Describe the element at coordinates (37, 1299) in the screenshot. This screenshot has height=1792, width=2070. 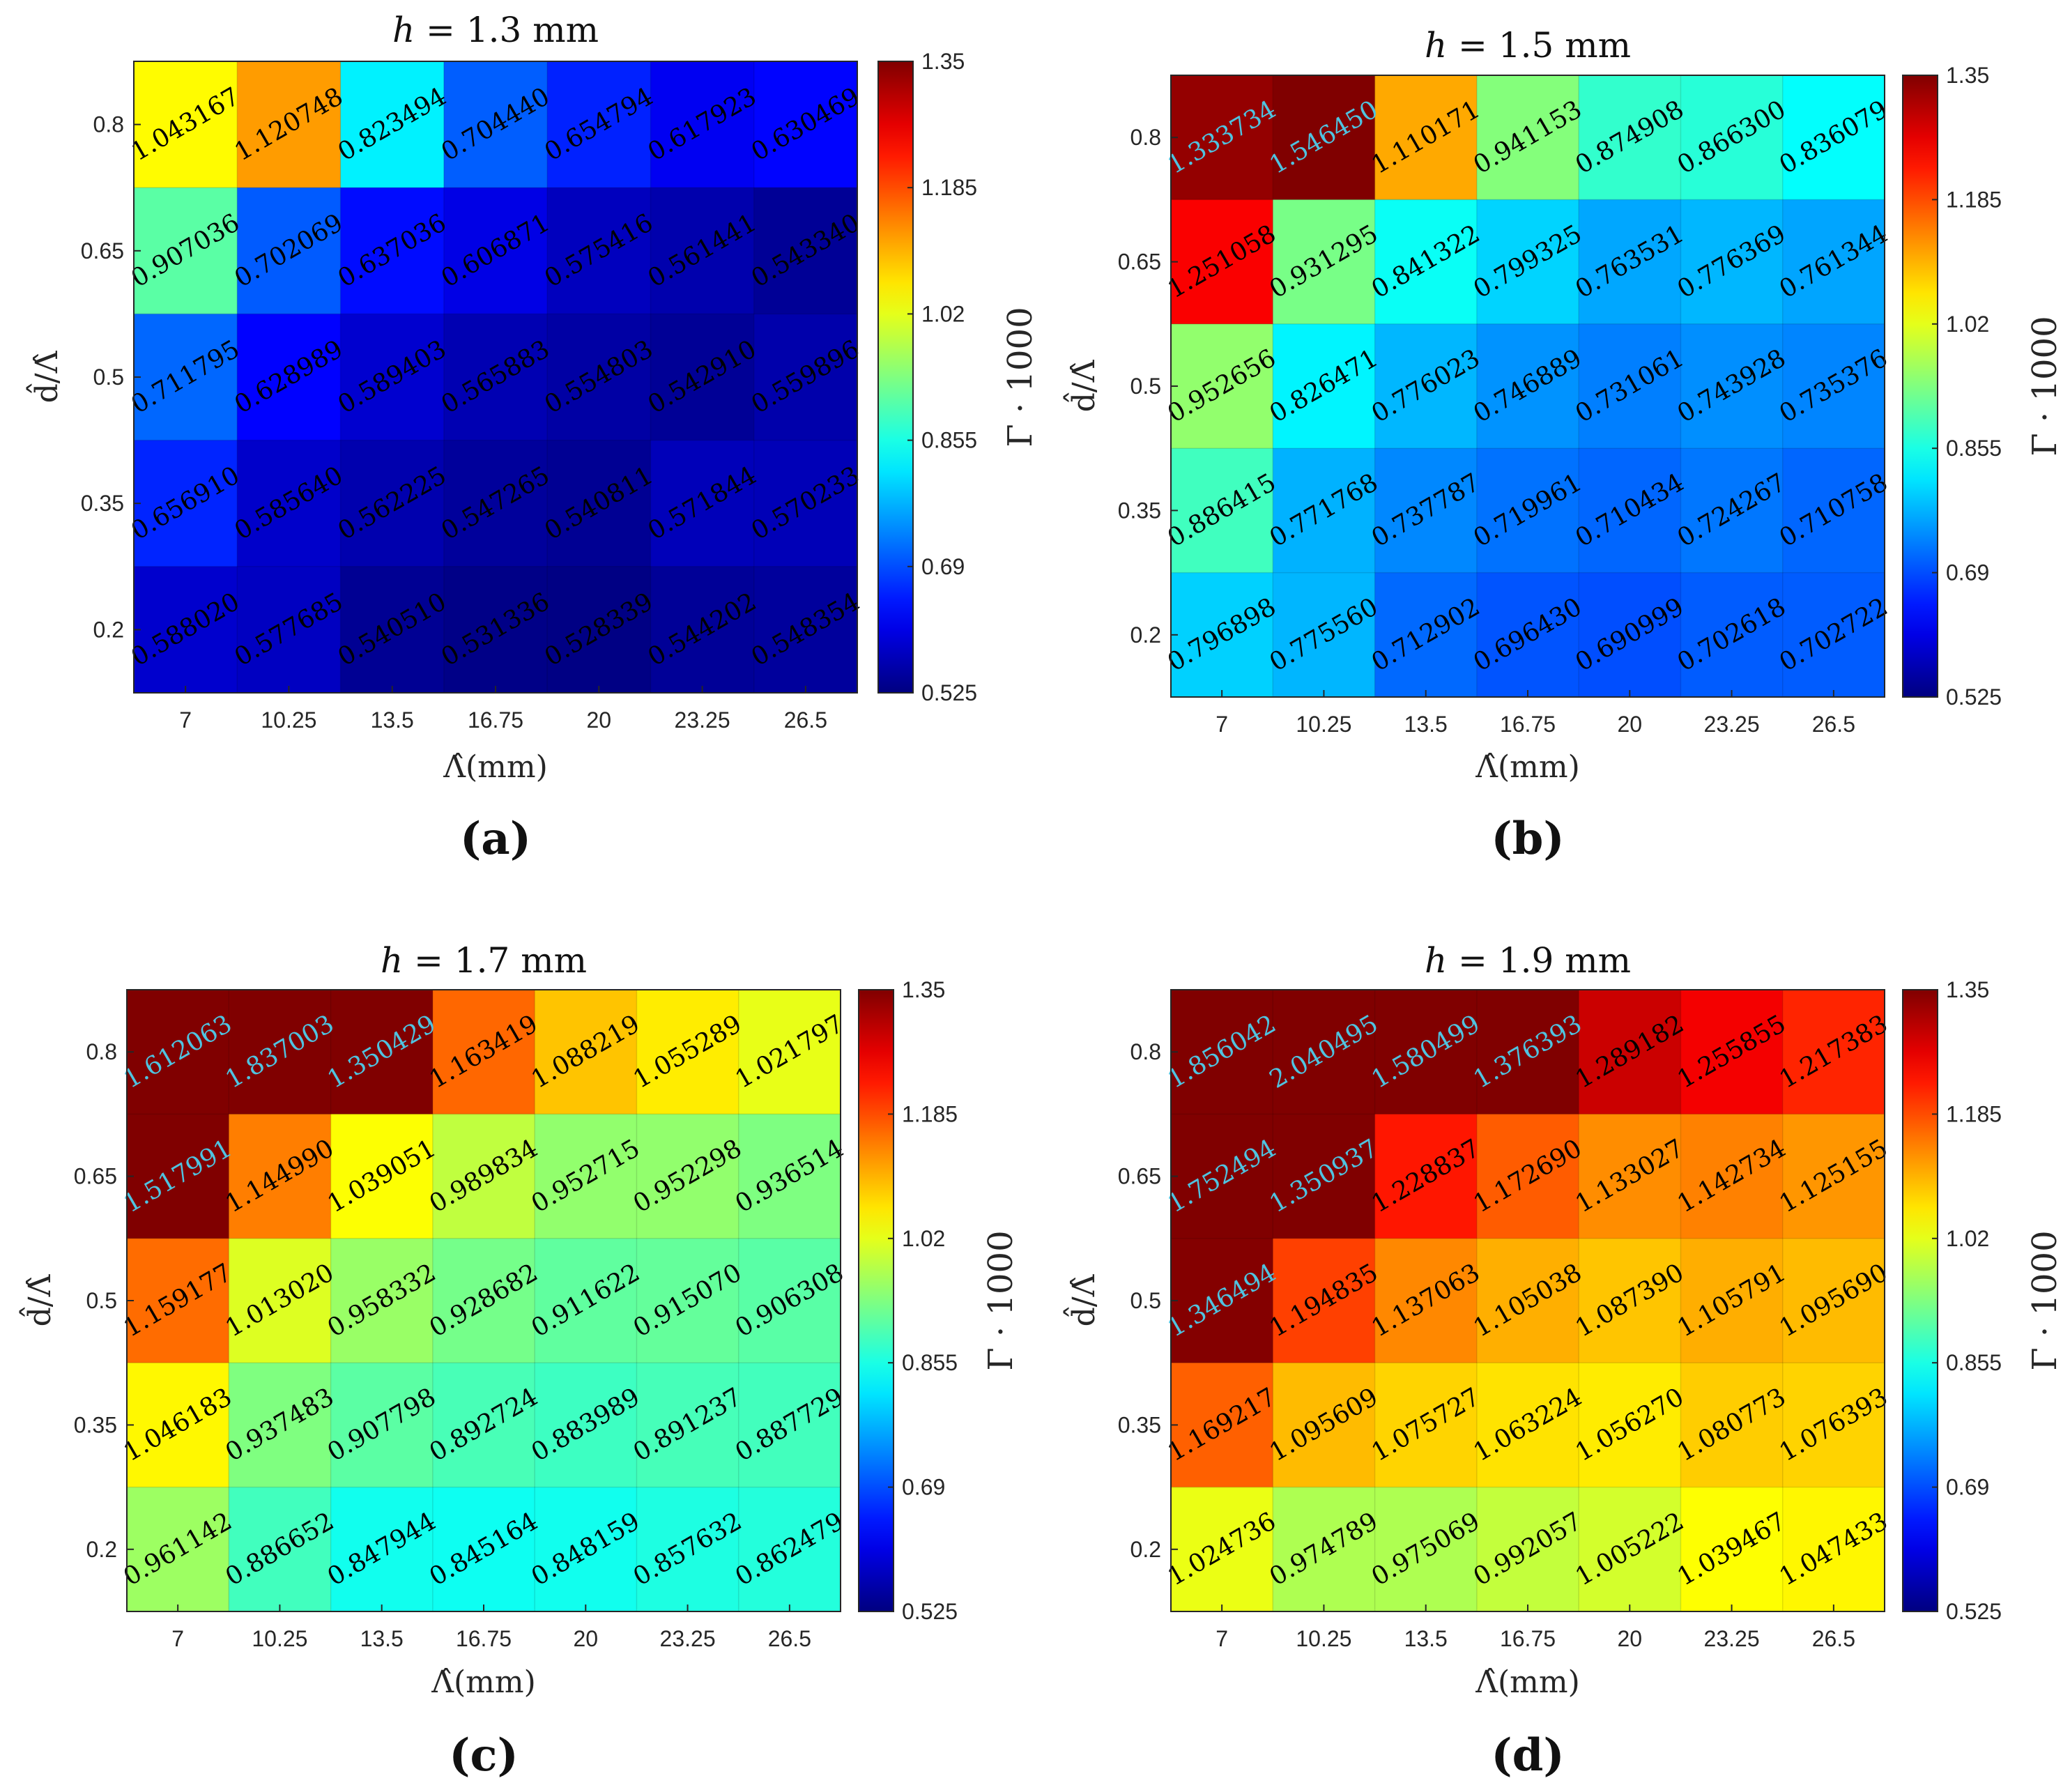
I see `y-axis-label: d̂/Λ̂` at that location.